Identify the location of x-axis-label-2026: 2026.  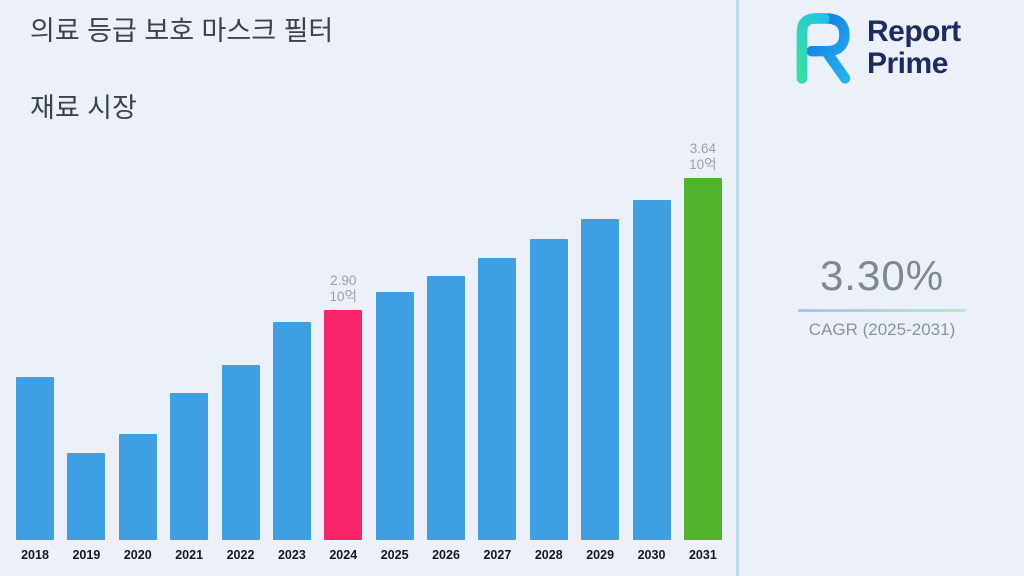
(446, 555).